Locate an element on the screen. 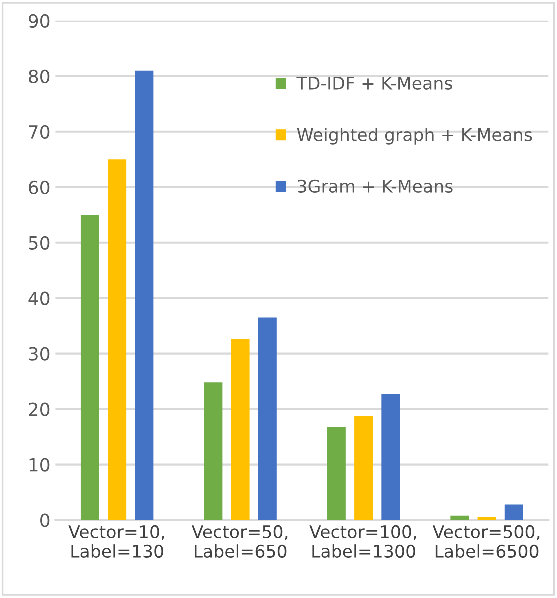 Image resolution: width=557 pixels, height=598 pixels. y-tick-label: 80 is located at coordinates (39, 77).